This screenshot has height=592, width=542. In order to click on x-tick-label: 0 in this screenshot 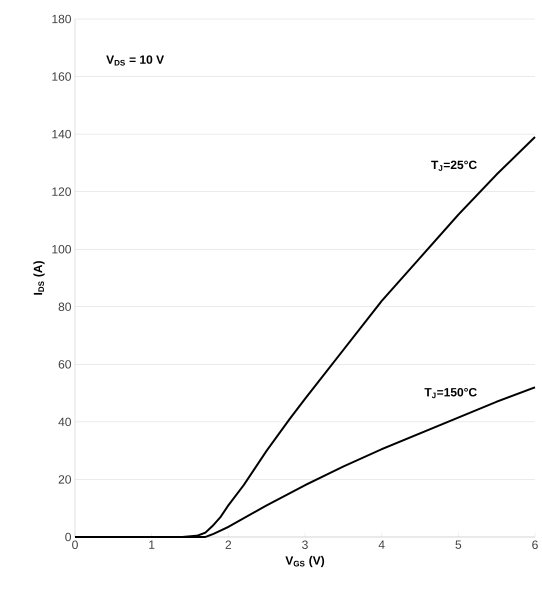, I will do `click(75, 545)`.